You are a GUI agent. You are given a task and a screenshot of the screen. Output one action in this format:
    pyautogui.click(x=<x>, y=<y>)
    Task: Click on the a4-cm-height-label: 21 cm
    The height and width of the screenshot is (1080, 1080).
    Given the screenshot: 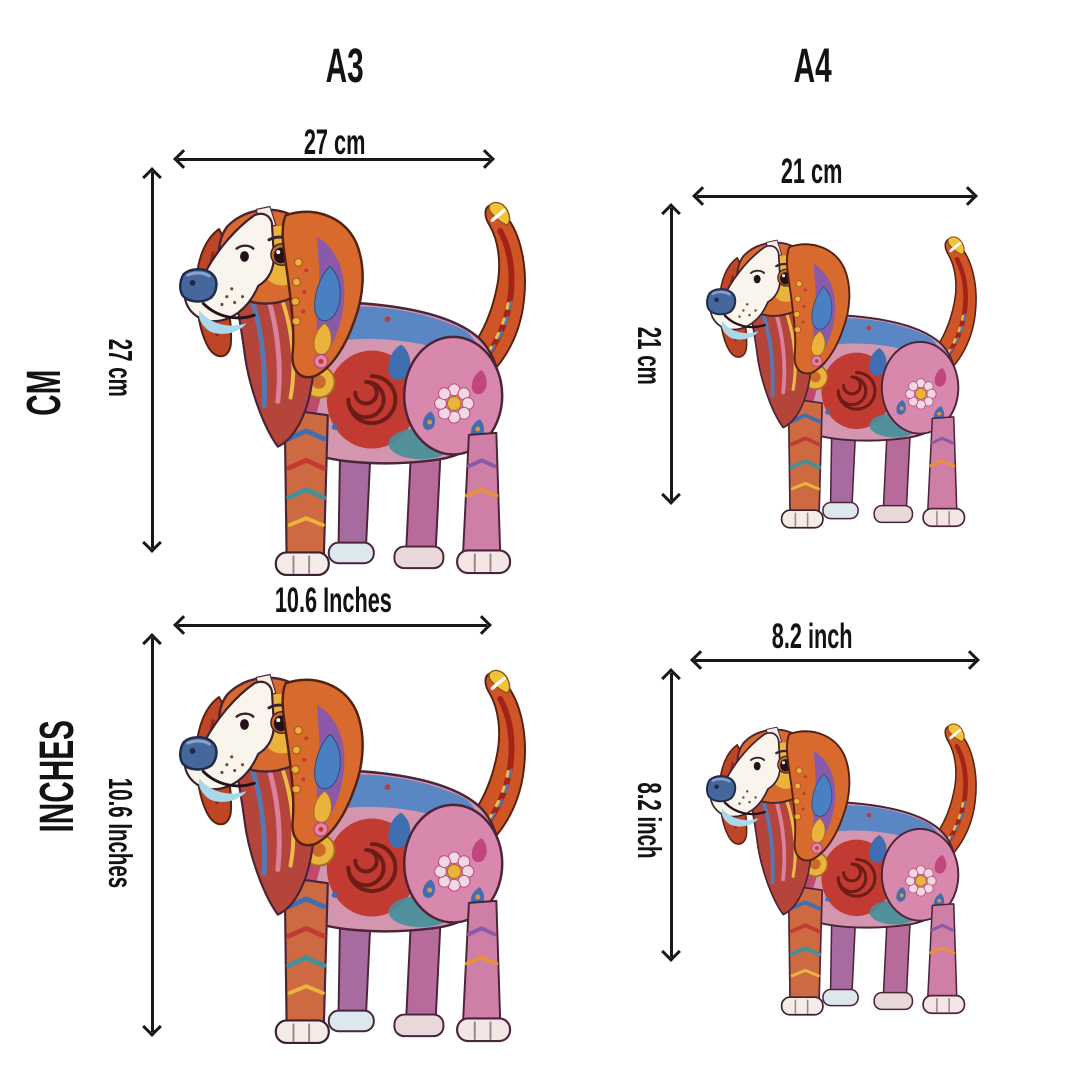 What is the action you would take?
    pyautogui.click(x=649, y=356)
    